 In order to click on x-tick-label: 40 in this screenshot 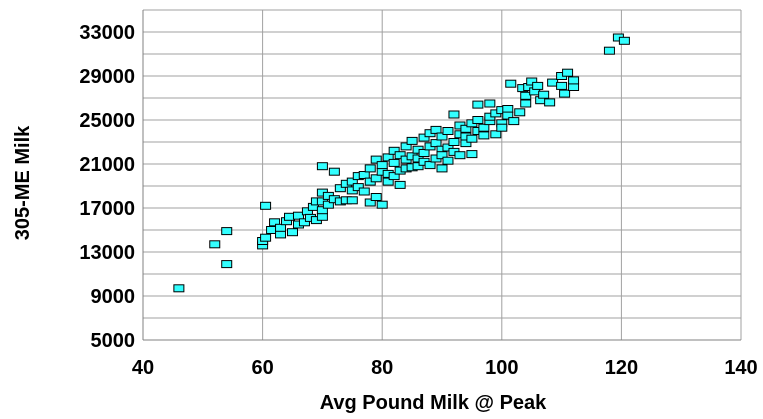, I will do `click(143, 368)`.